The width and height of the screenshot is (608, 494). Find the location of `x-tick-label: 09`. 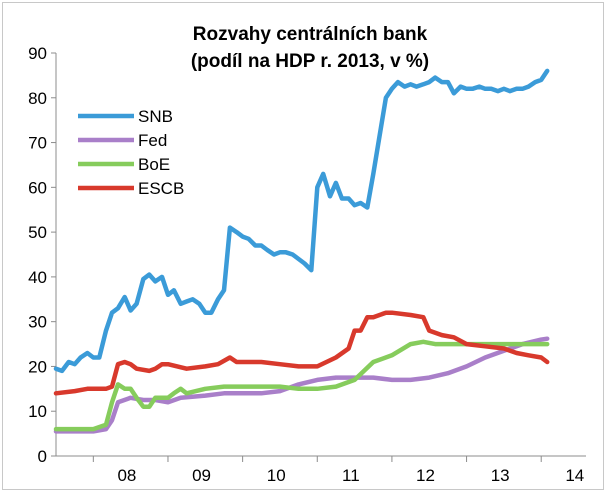

x-tick-label: 09 is located at coordinates (201, 475).